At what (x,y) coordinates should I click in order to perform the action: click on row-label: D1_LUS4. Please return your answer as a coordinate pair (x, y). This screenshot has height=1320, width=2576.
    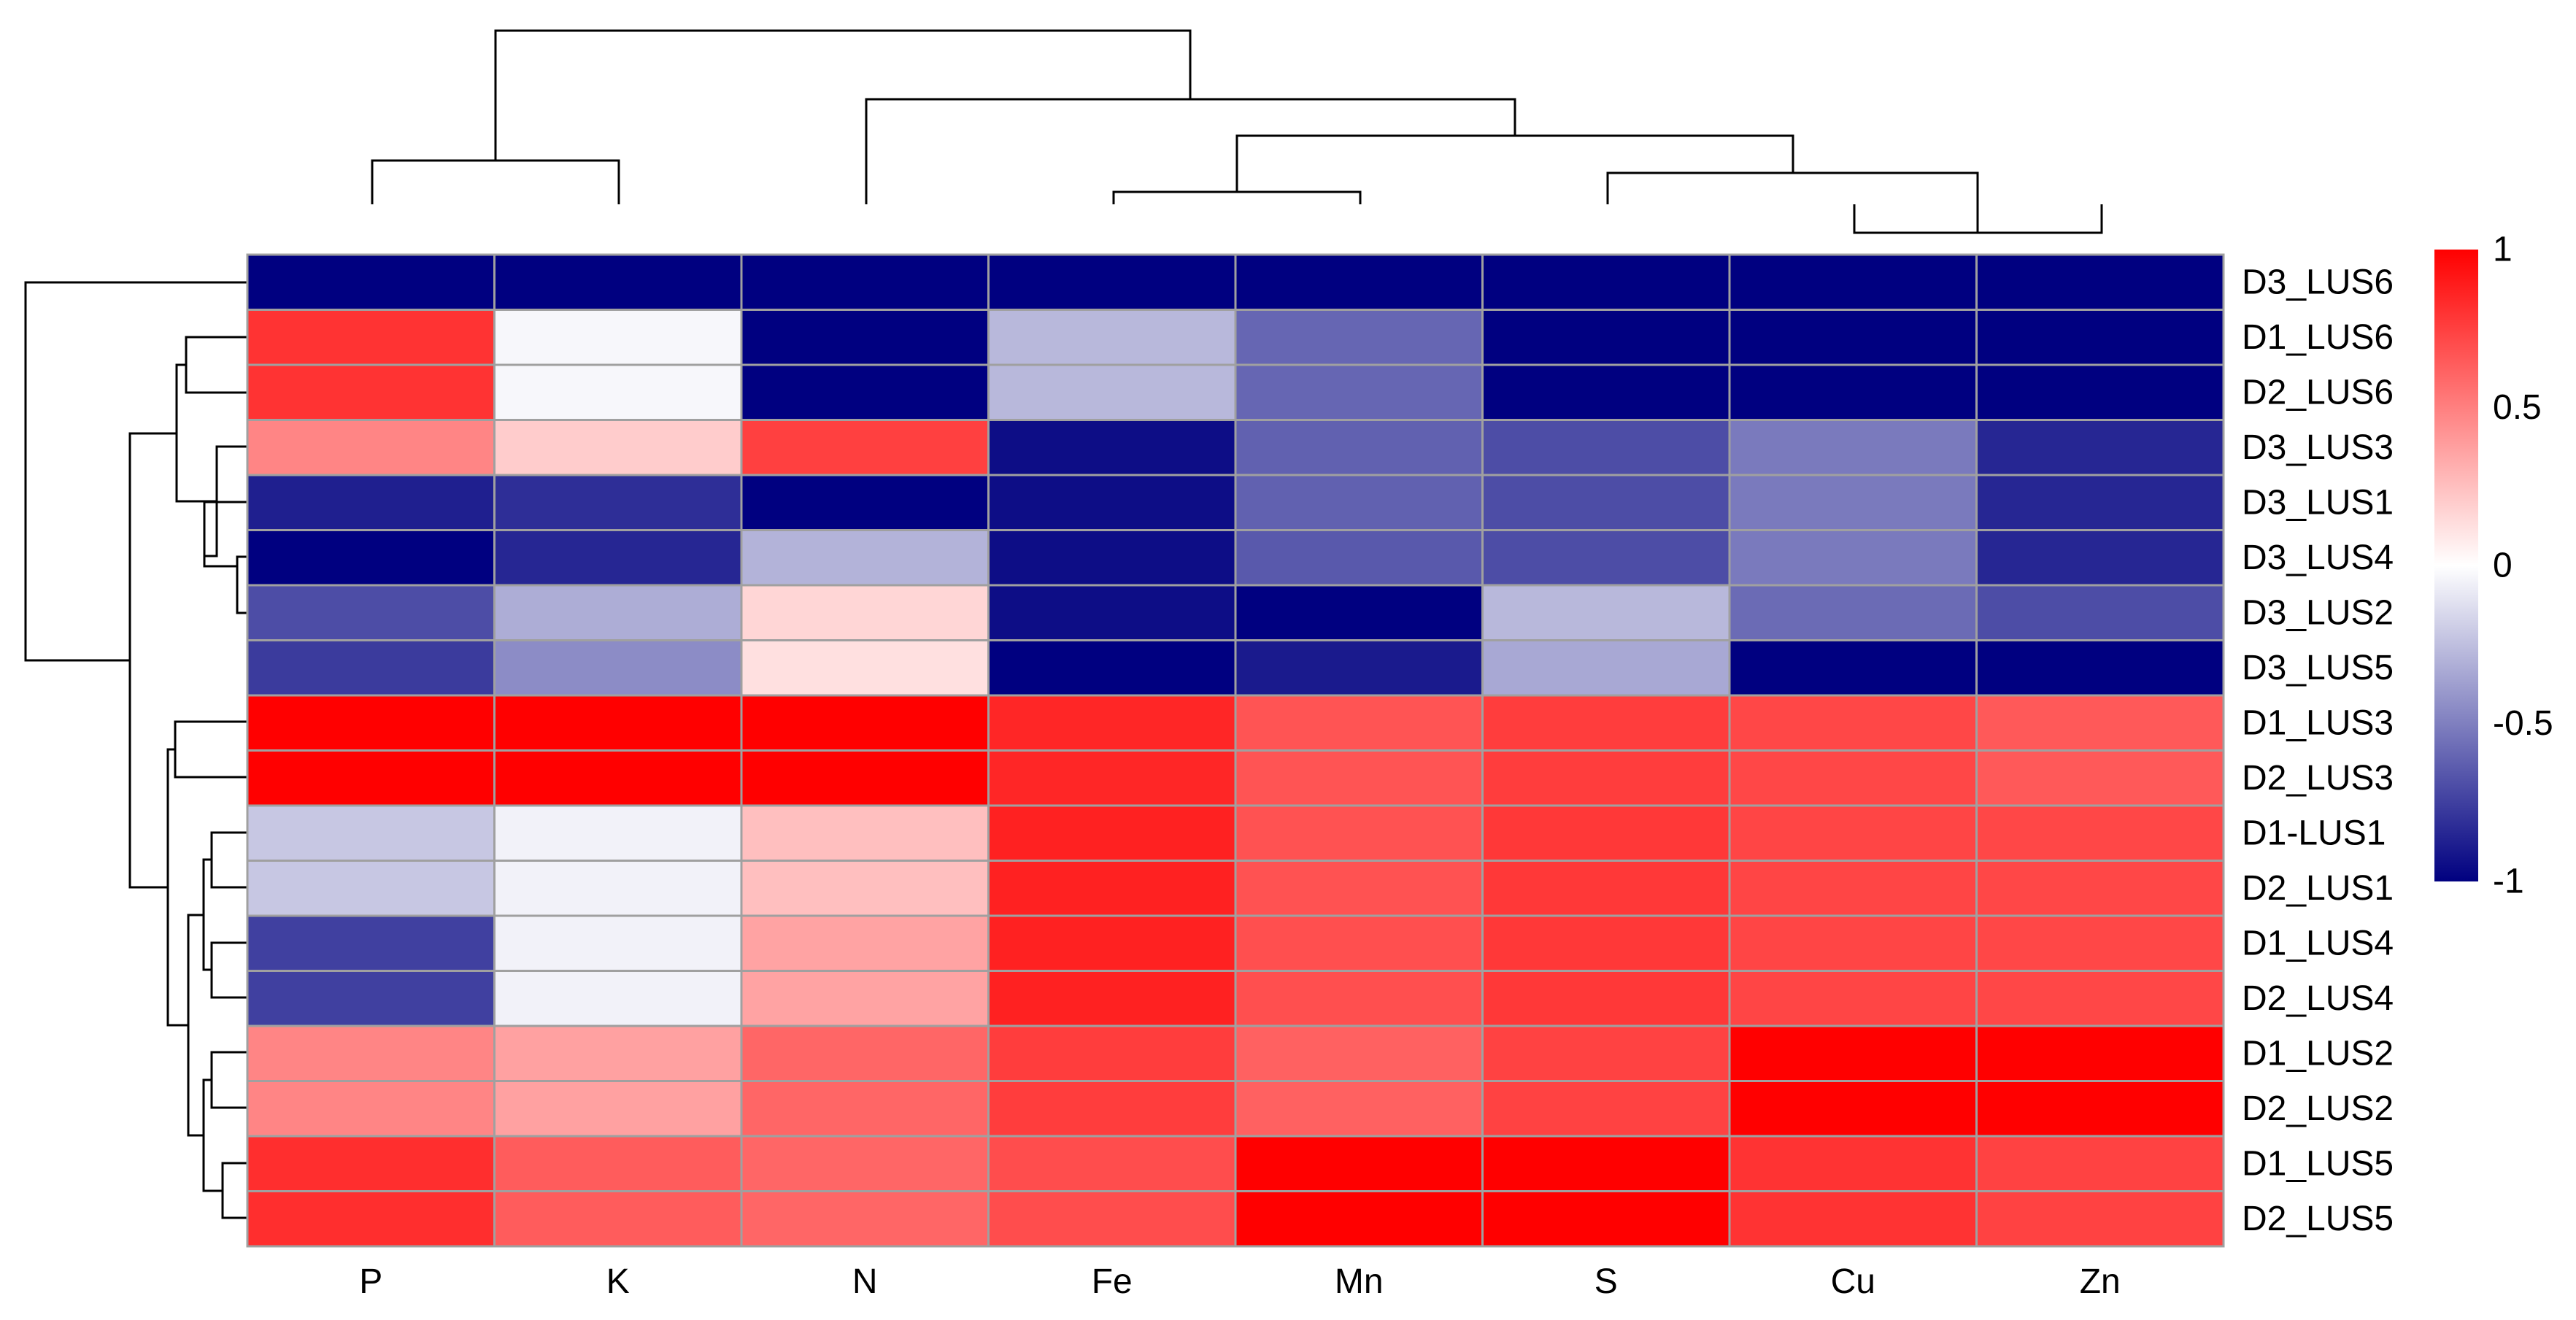
    Looking at the image, I should click on (2318, 943).